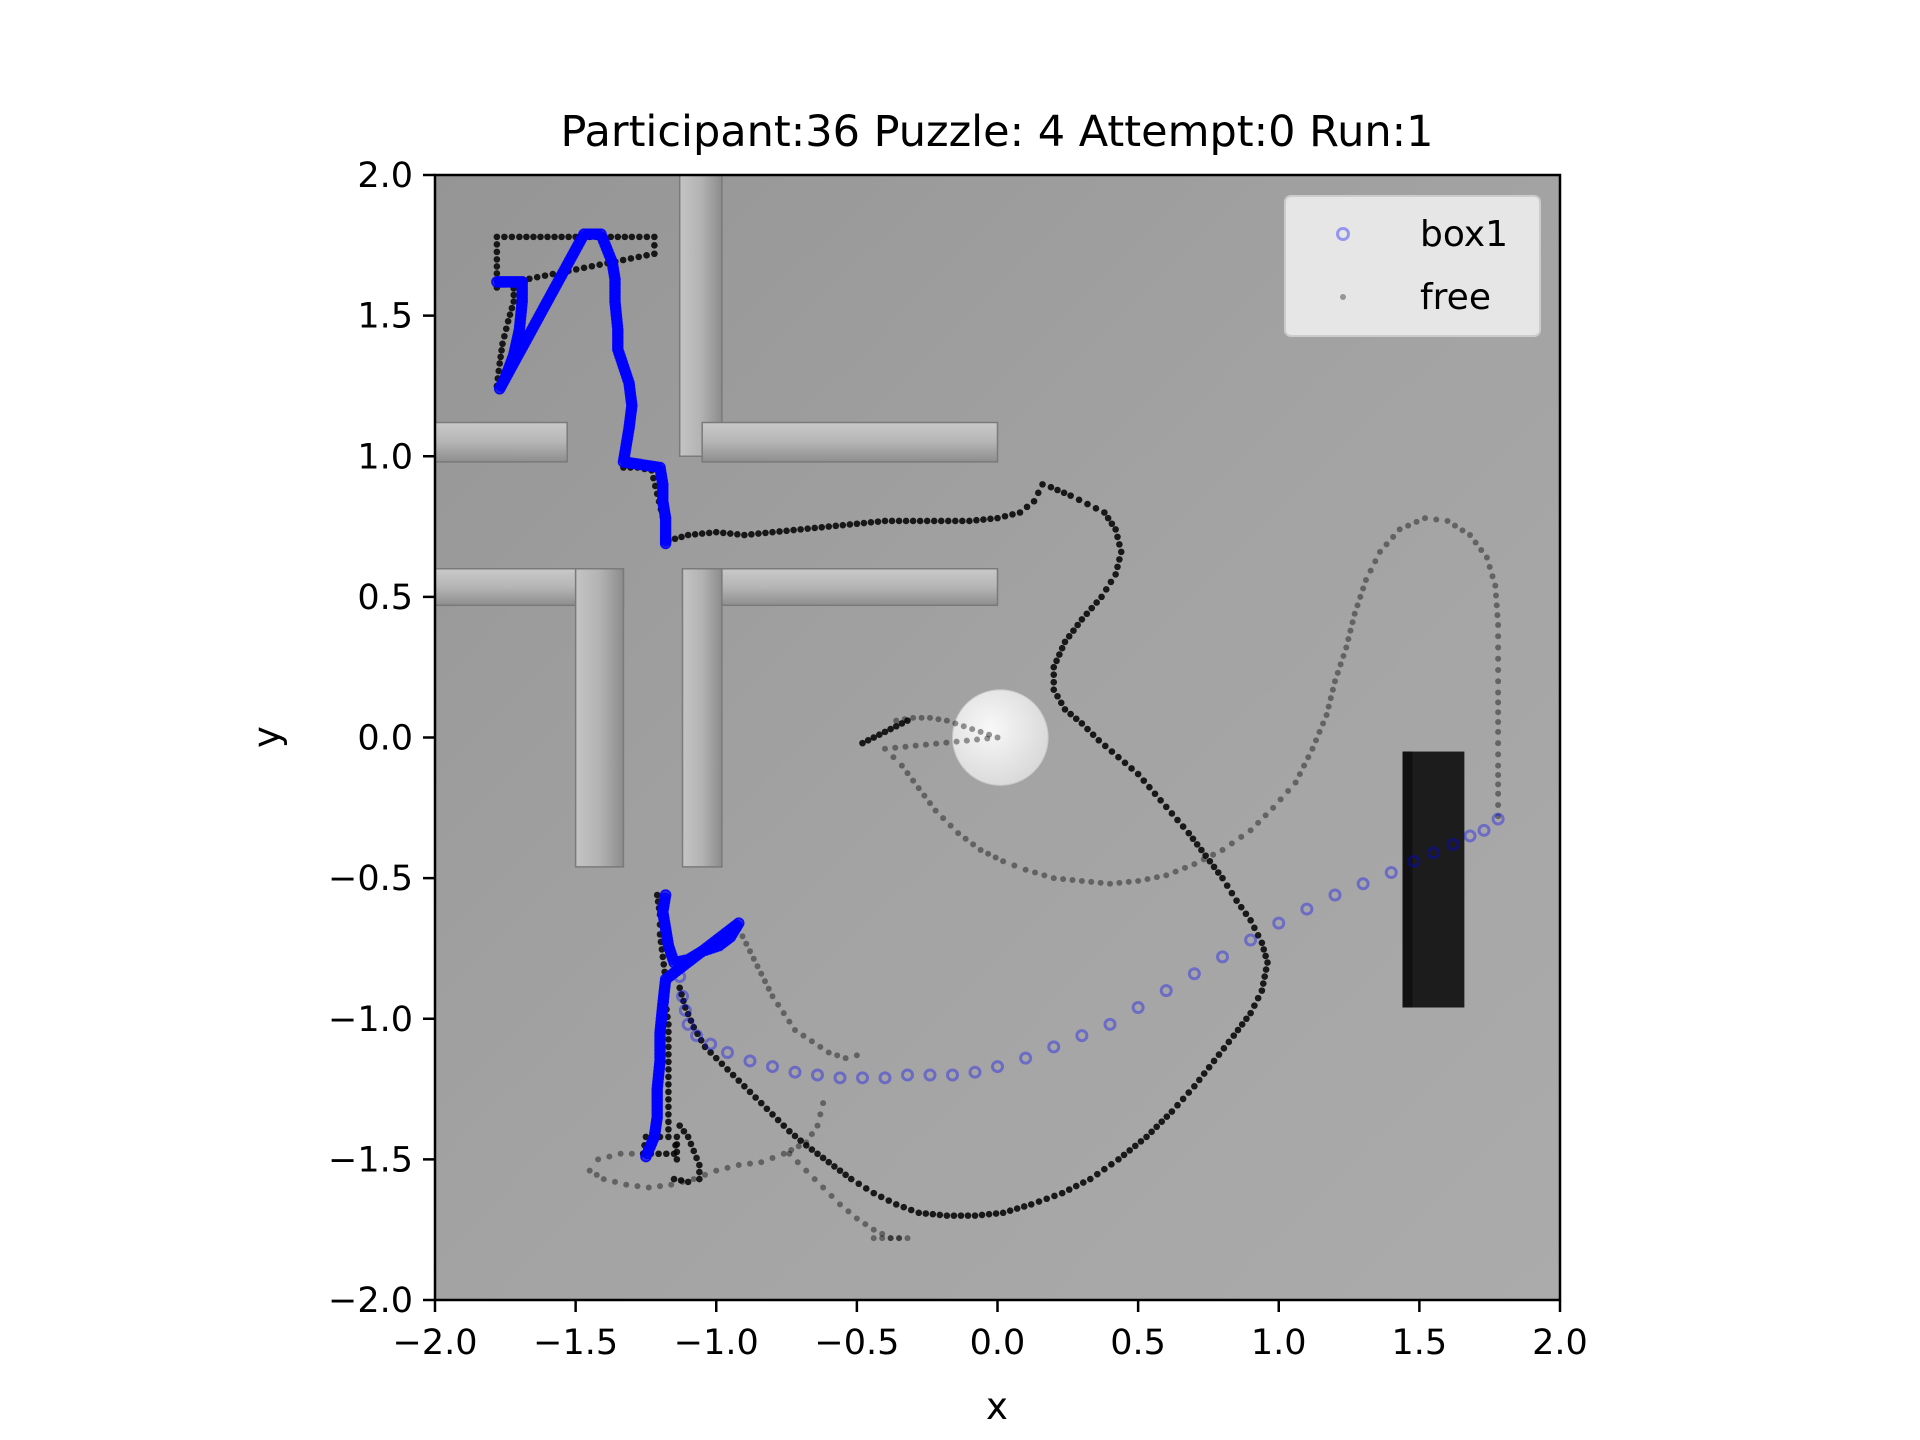  What do you see at coordinates (370, 1301) in the screenshot?
I see `y-tick-label: −2.0` at bounding box center [370, 1301].